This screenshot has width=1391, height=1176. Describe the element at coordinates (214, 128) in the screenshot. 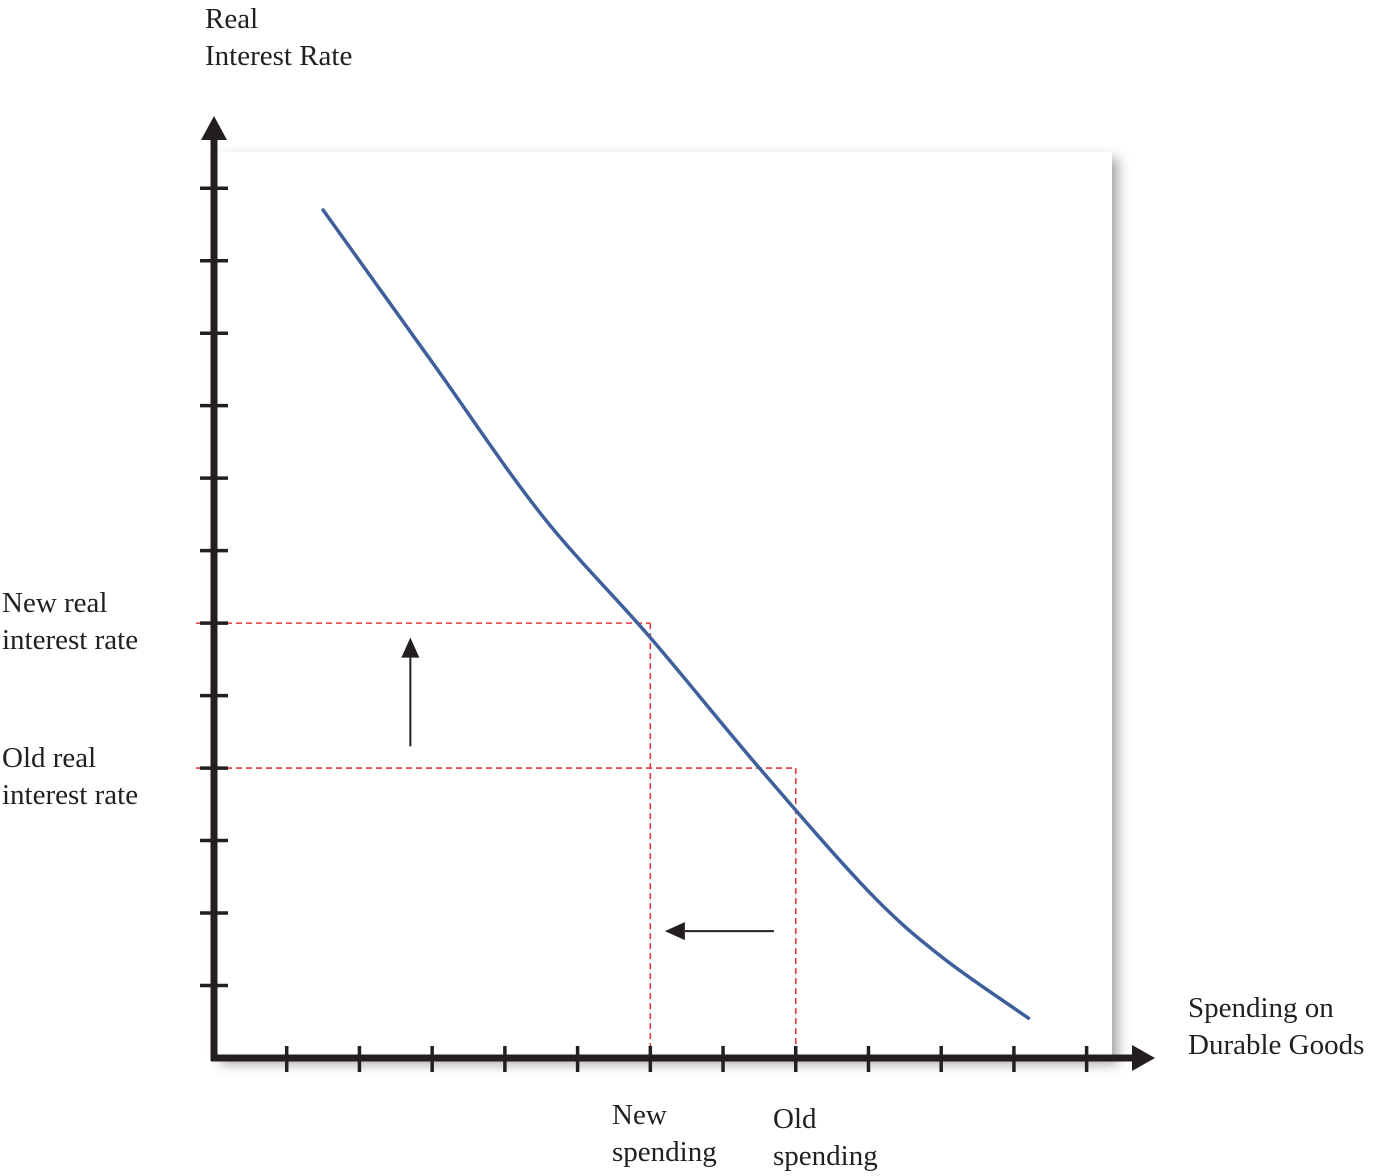

I see `y-axis-arrowhead` at that location.